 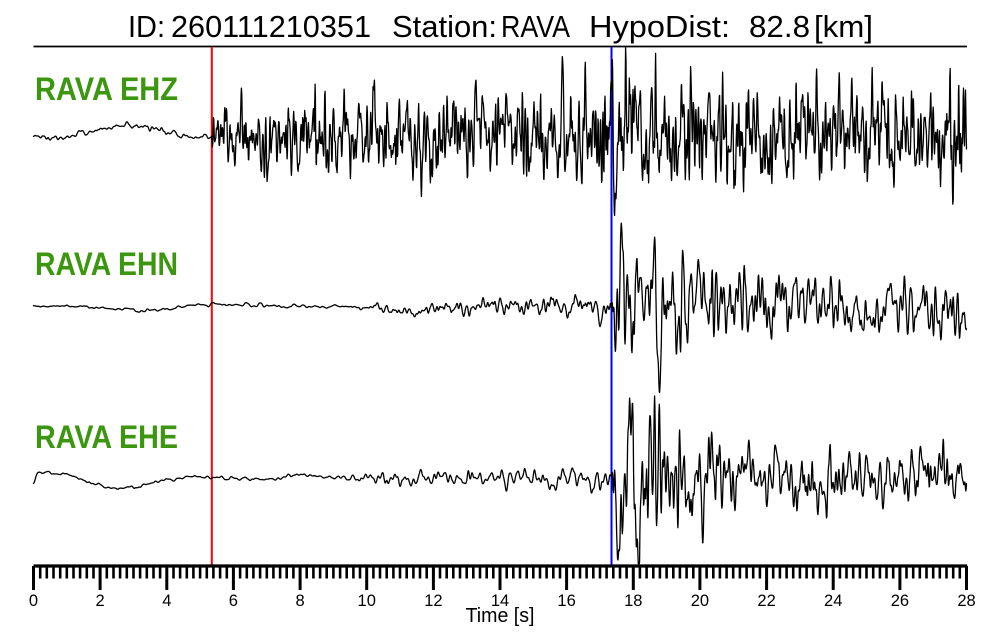 I want to click on svg-text: ID:, so click(x=146, y=26).